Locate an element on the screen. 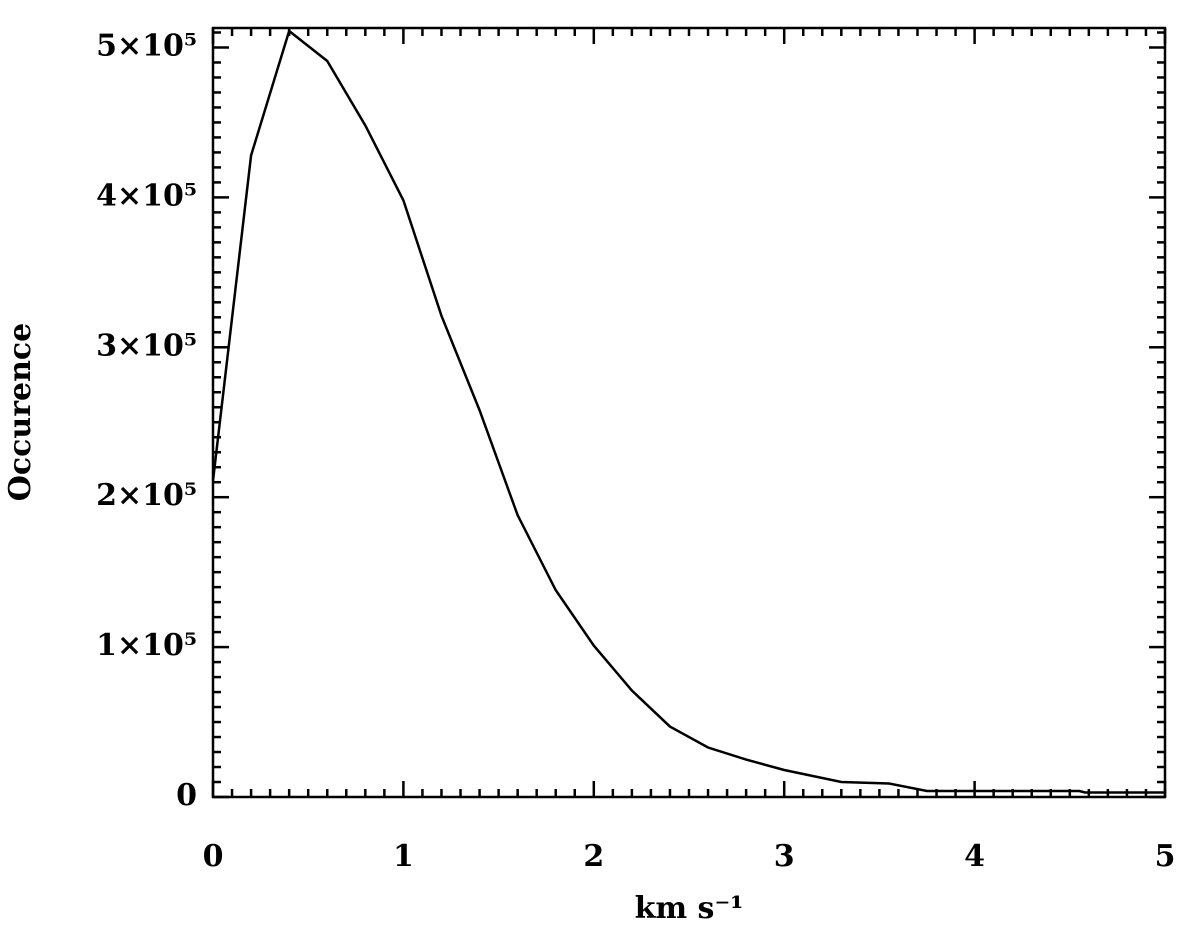 Image resolution: width=1200 pixels, height=930 pixels. x-tick-label: 5 is located at coordinates (1165, 856).